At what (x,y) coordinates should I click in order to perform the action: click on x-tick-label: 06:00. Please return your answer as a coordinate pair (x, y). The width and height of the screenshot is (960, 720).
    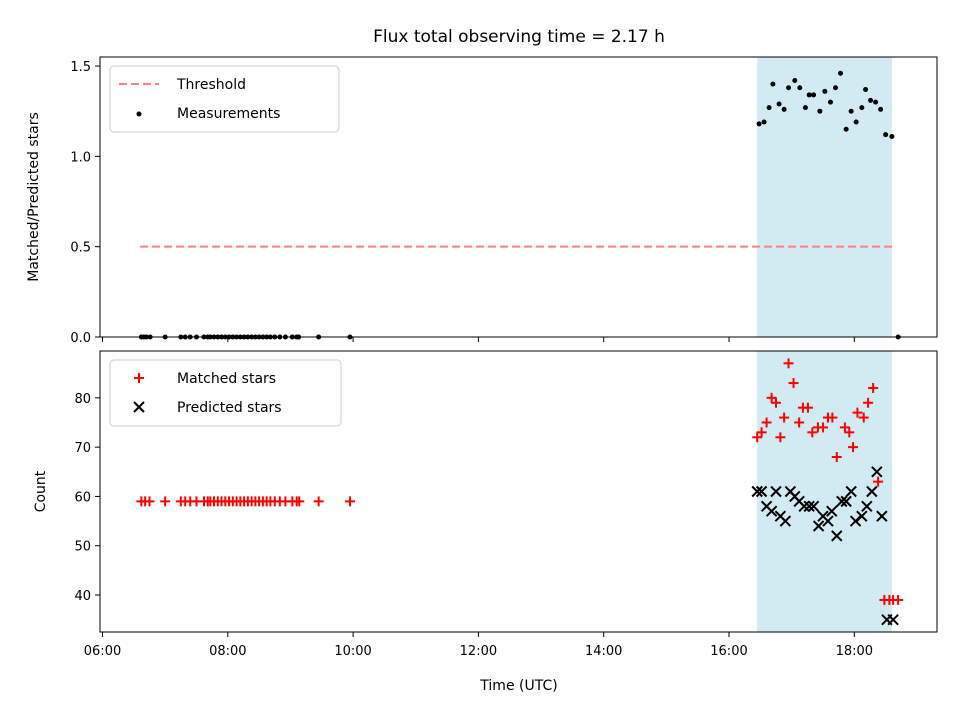
    Looking at the image, I should click on (102, 651).